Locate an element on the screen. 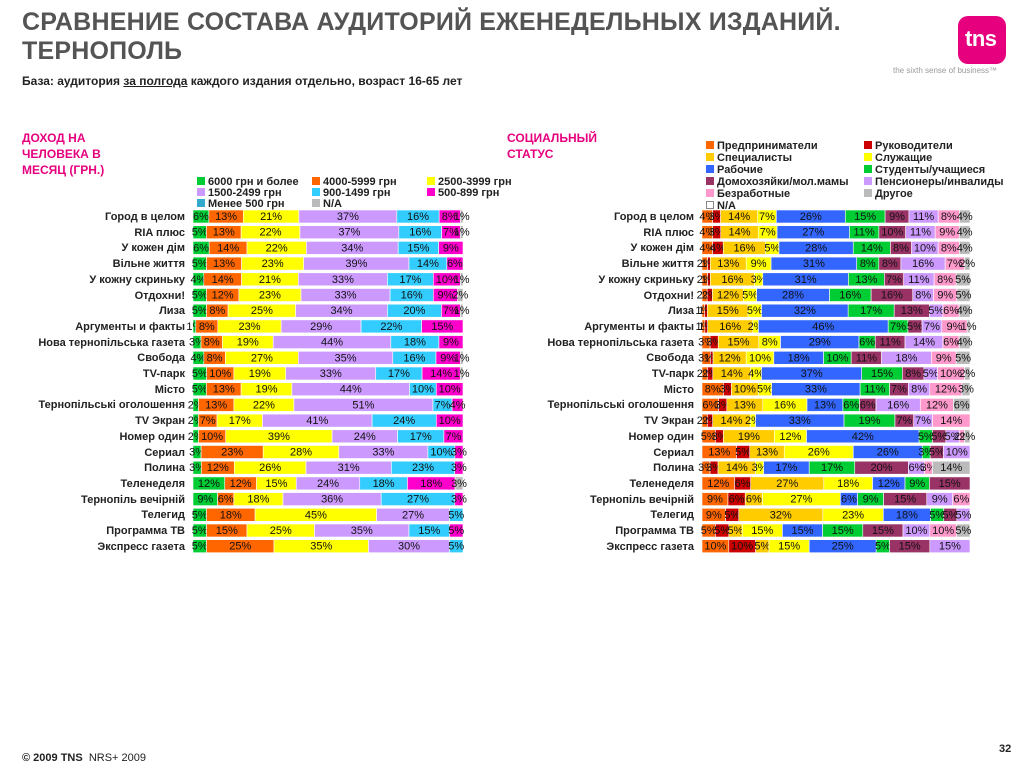 The height and width of the screenshot is (768, 1024). category-label: Город в целом is located at coordinates (654, 217).